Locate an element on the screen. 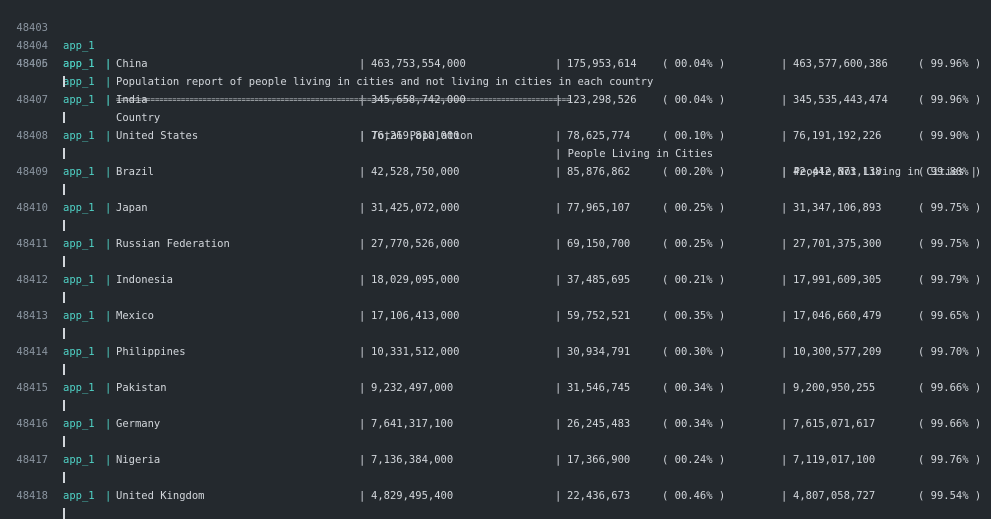 Image resolution: width=991 pixels, height=519 pixels. cell-living-in-cities: 78,625,774 is located at coordinates (599, 136).